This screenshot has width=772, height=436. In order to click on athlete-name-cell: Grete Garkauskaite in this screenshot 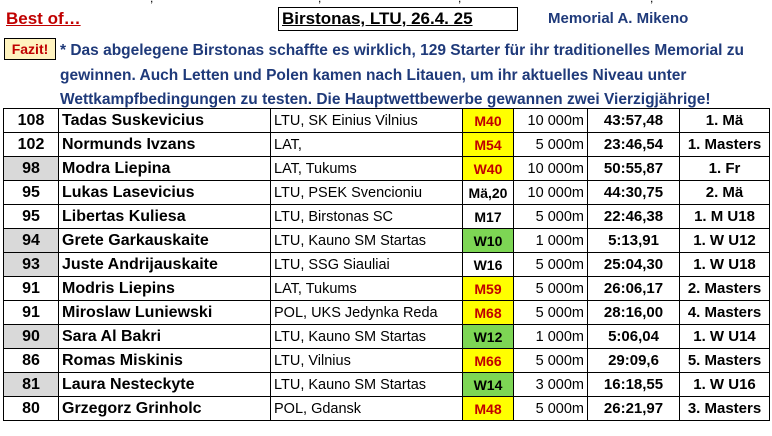, I will do `click(164, 240)`.